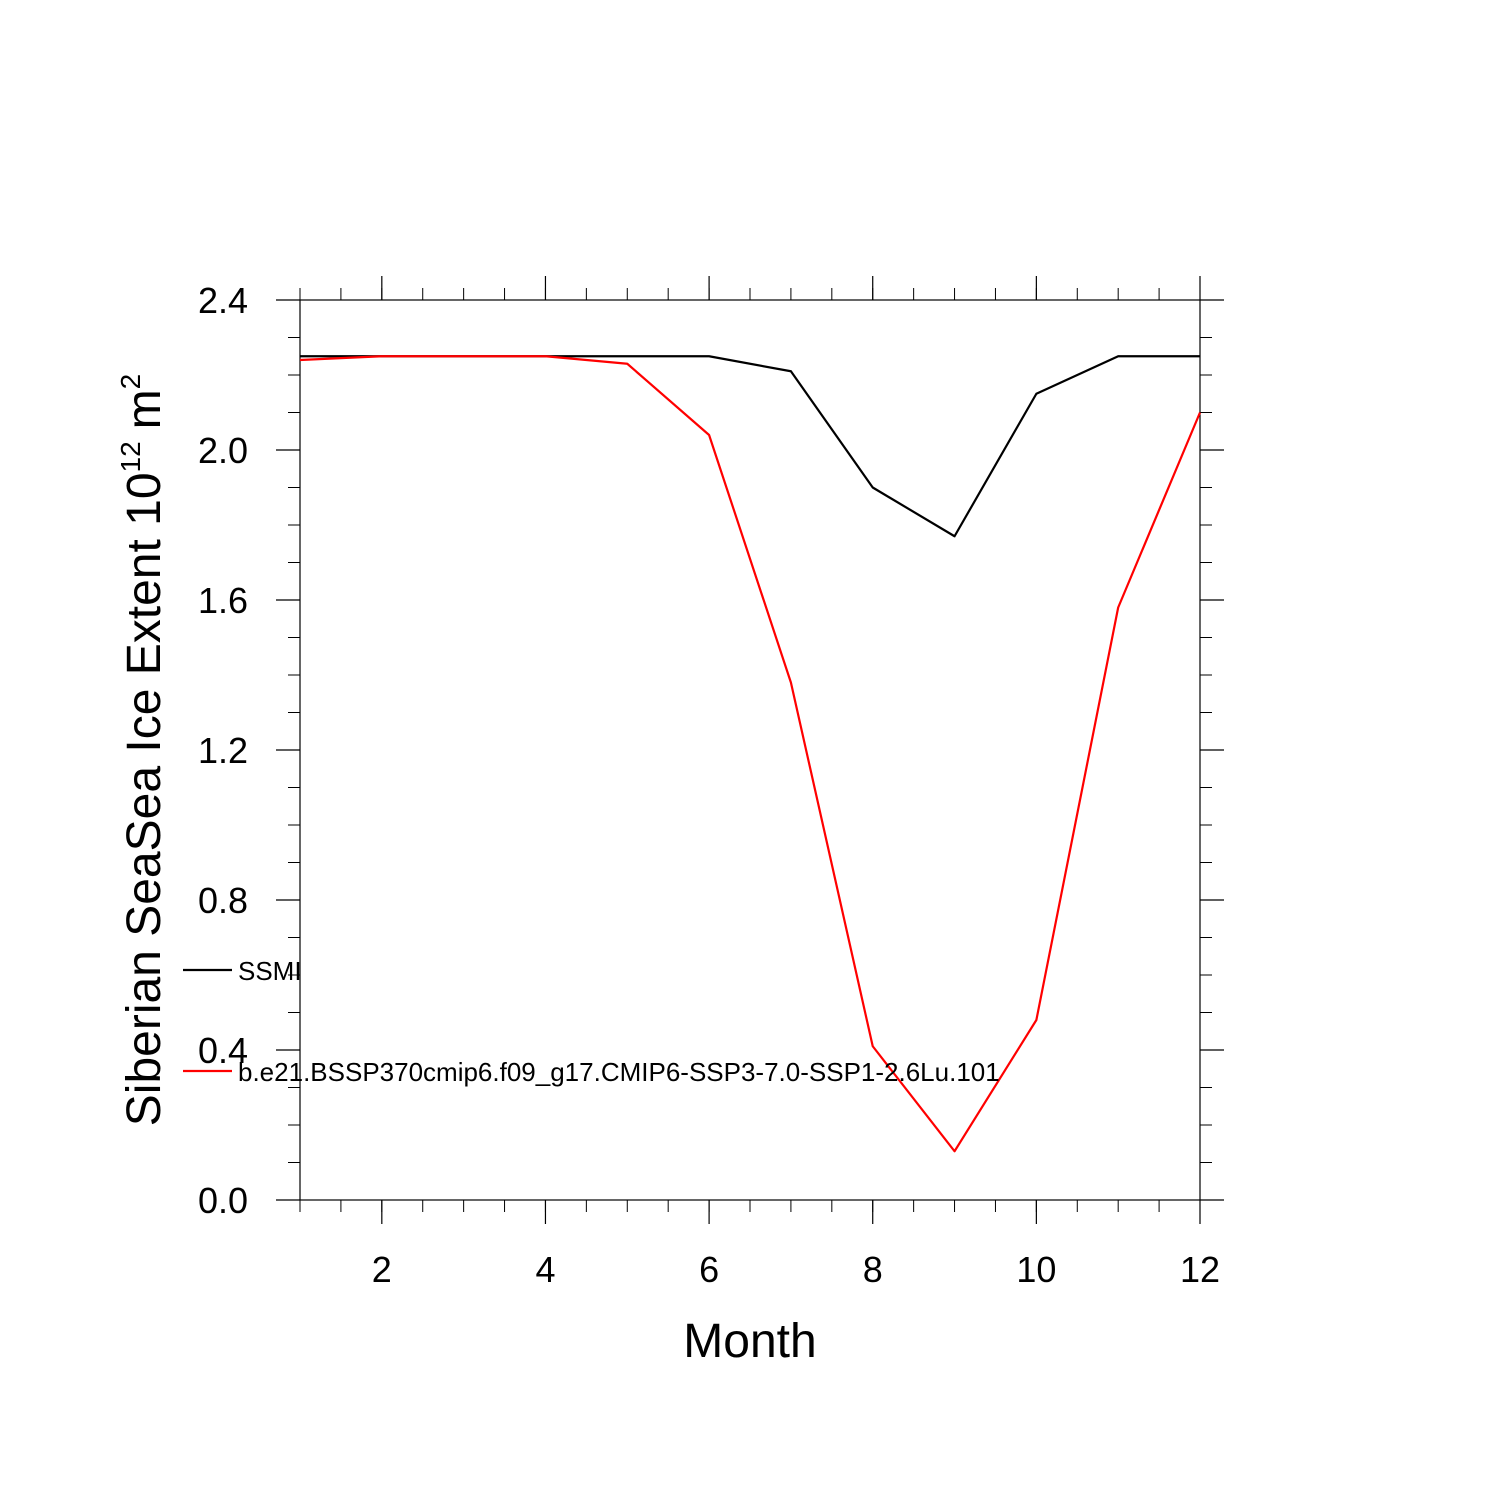 This screenshot has width=1500, height=1500. I want to click on x-tick-label: 2, so click(382, 1269).